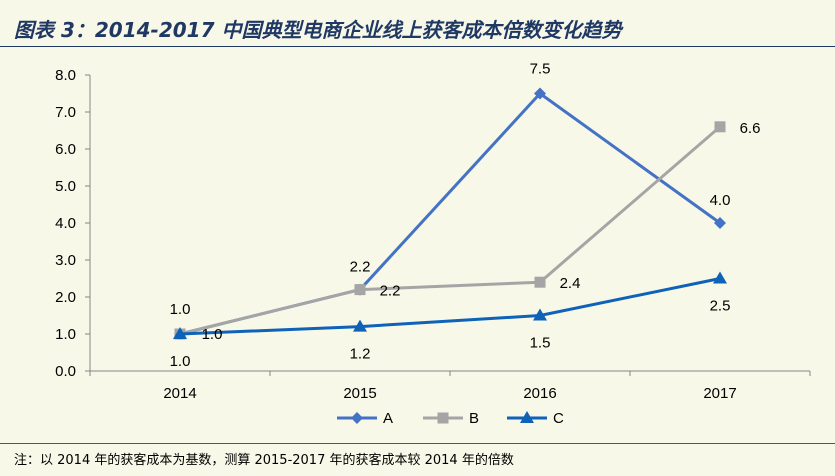 The image size is (835, 476). I want to click on y-tick-label: 5.0, so click(65, 186).